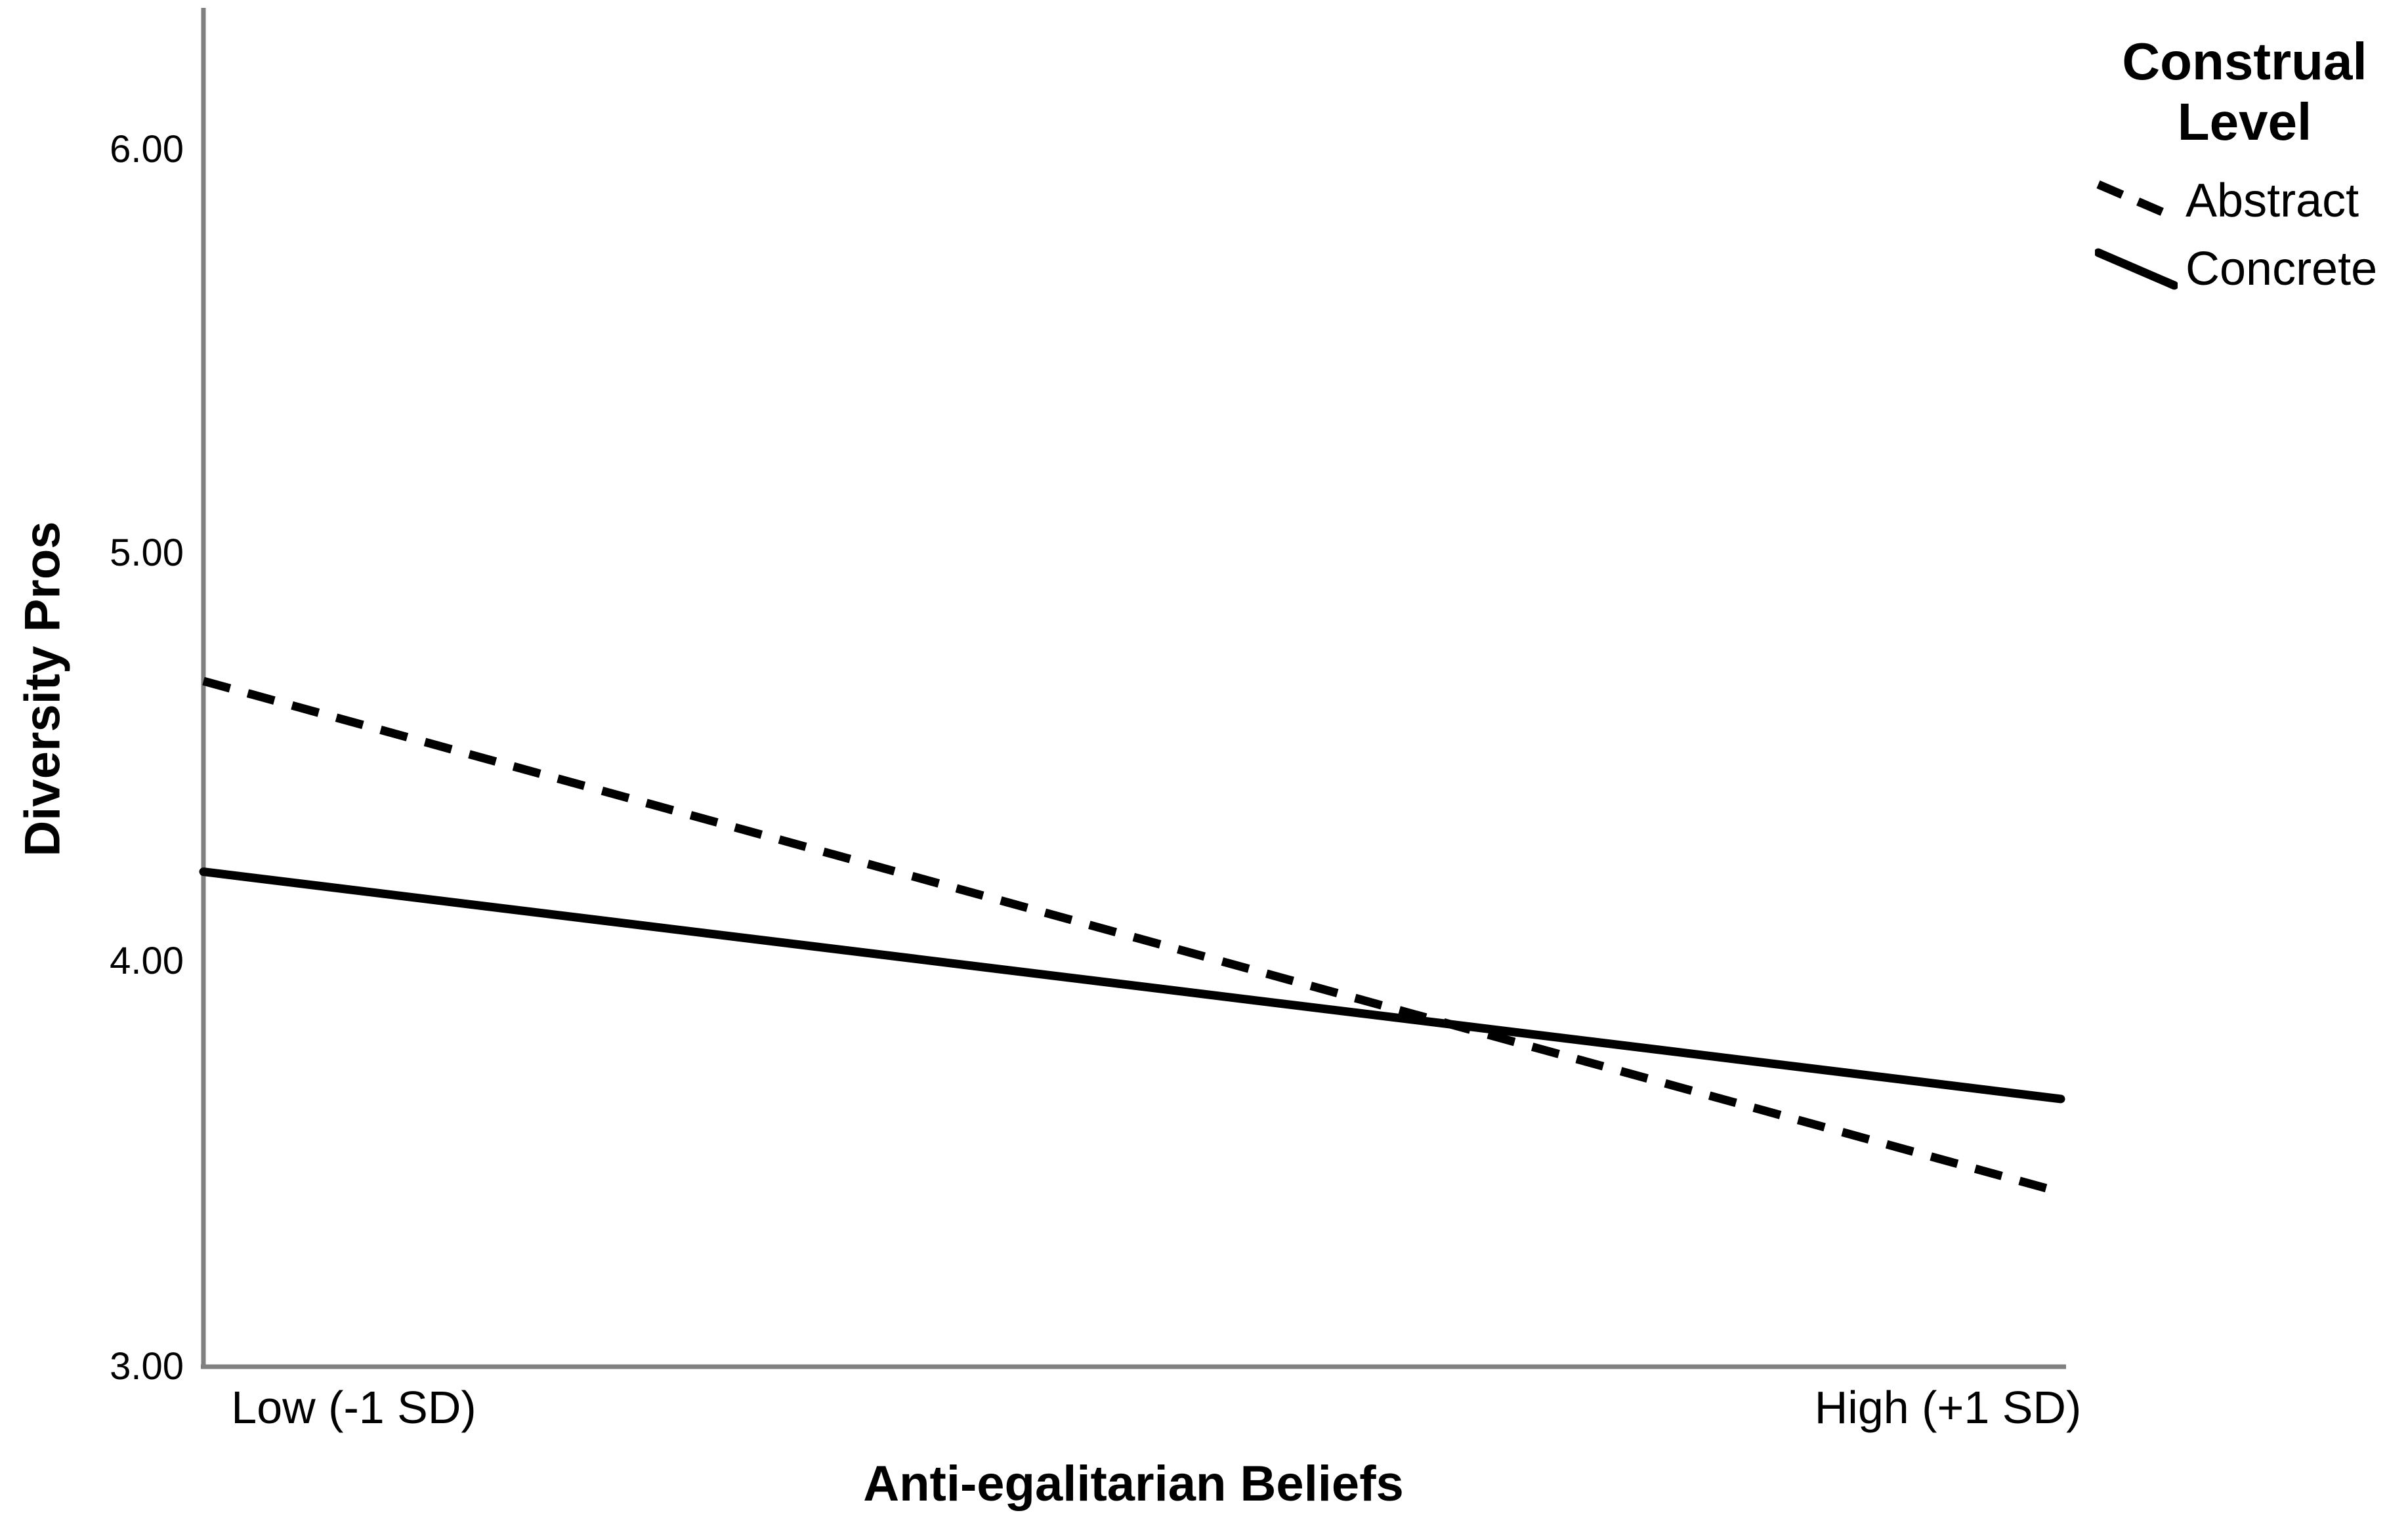  What do you see at coordinates (2244, 91) in the screenshot?
I see `legend-title: Construal Level` at bounding box center [2244, 91].